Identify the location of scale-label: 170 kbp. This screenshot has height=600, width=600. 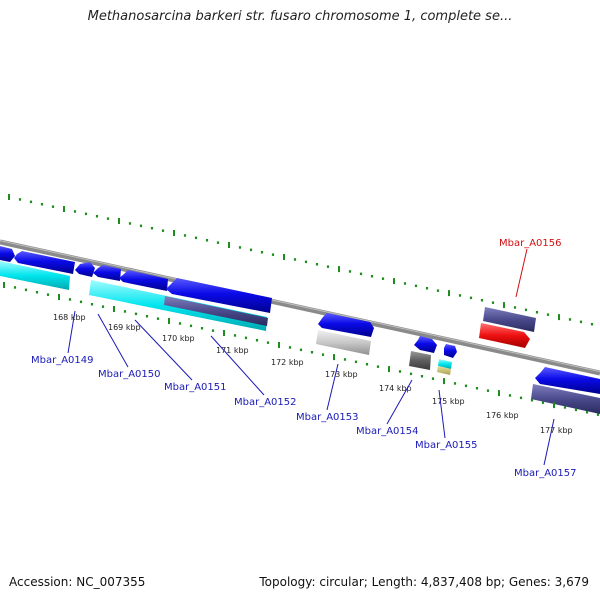
(178, 338).